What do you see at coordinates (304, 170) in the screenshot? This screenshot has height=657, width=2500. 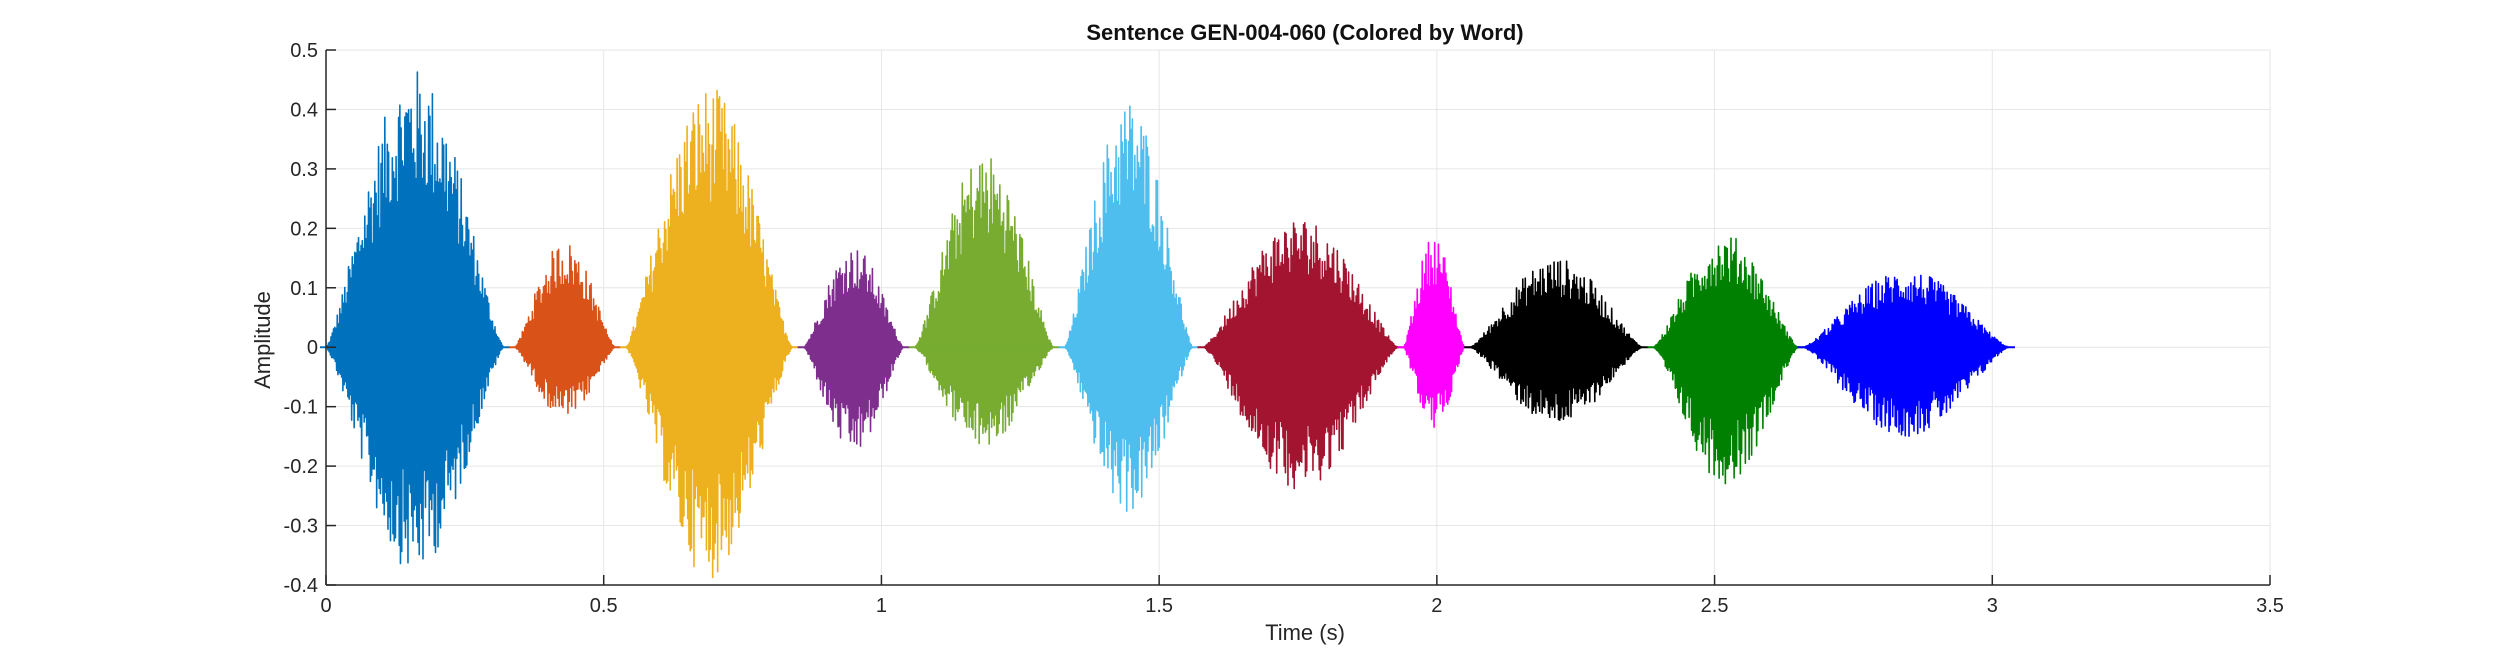 I see `y-tick-label: 0.3` at bounding box center [304, 170].